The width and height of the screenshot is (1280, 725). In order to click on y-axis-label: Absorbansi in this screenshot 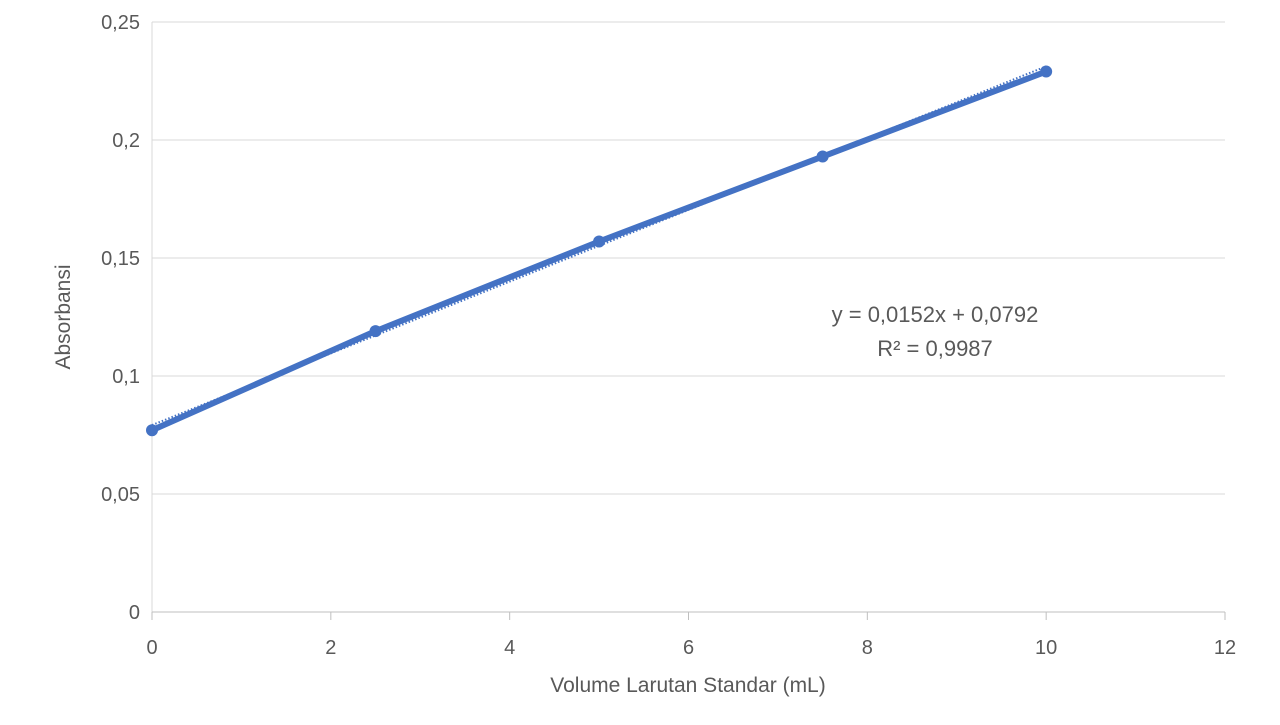, I will do `click(63, 316)`.